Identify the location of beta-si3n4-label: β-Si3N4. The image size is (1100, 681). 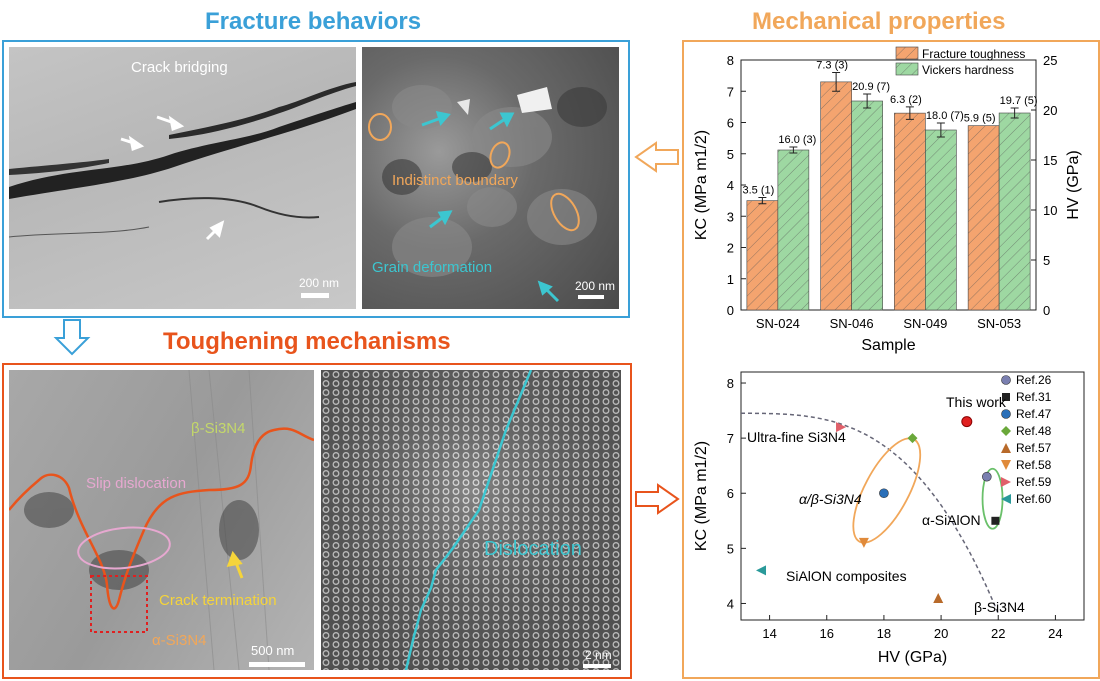
(218, 428).